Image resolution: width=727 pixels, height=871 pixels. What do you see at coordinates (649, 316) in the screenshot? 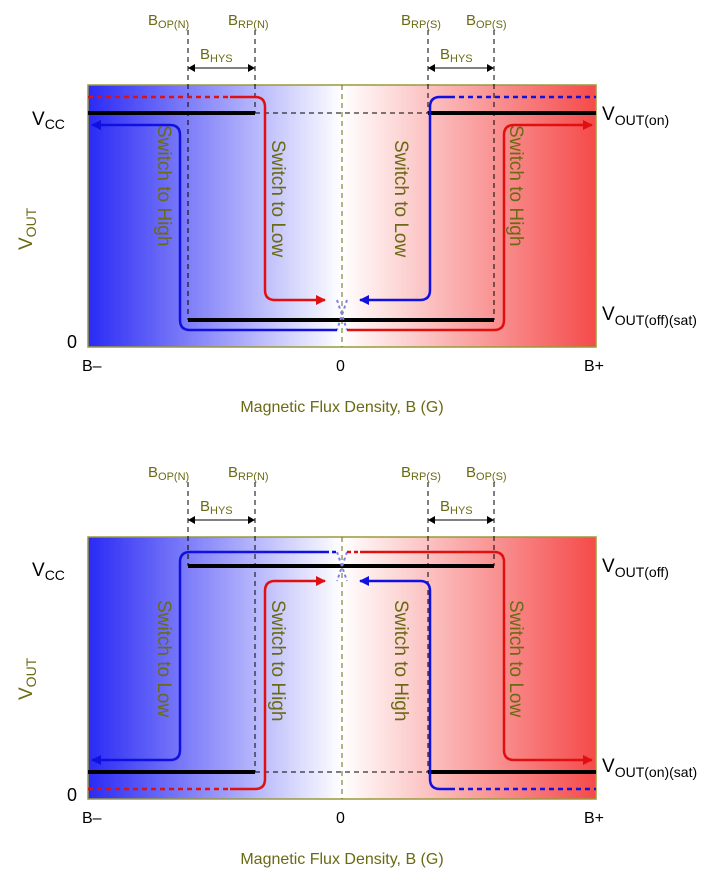
I see `right-label-lower: VOUT(off)(sat)` at bounding box center [649, 316].